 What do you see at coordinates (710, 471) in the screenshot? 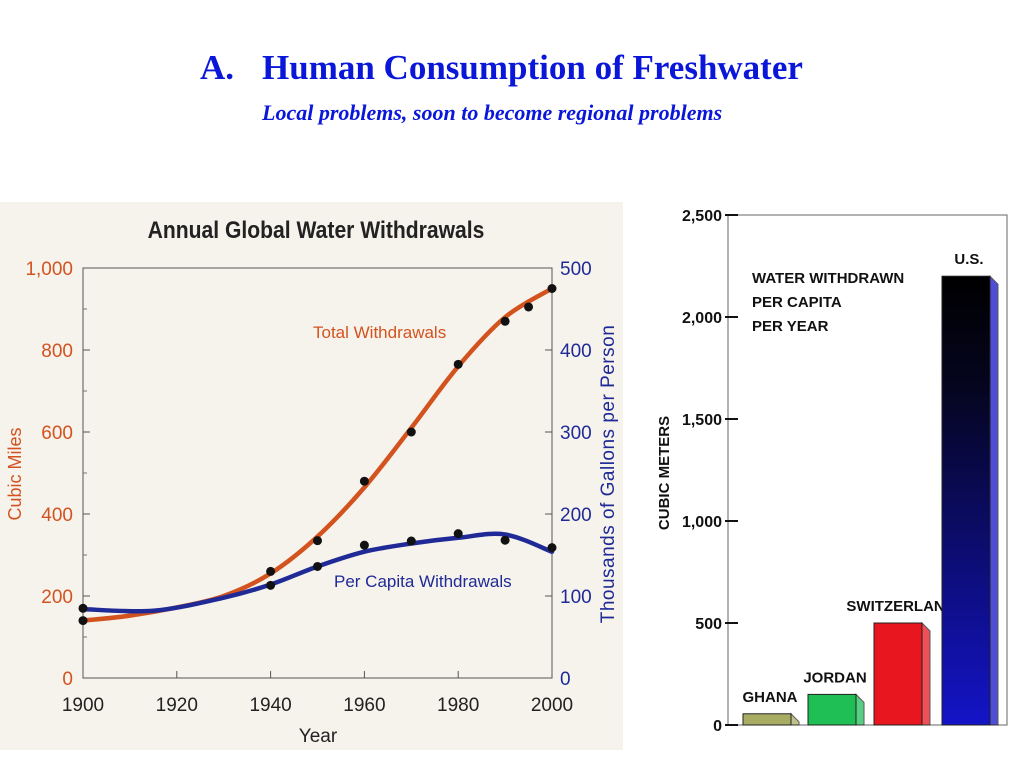
I see `bar-tick-group: 0 500 1,000 1,500 2,000 2,500` at bounding box center [710, 471].